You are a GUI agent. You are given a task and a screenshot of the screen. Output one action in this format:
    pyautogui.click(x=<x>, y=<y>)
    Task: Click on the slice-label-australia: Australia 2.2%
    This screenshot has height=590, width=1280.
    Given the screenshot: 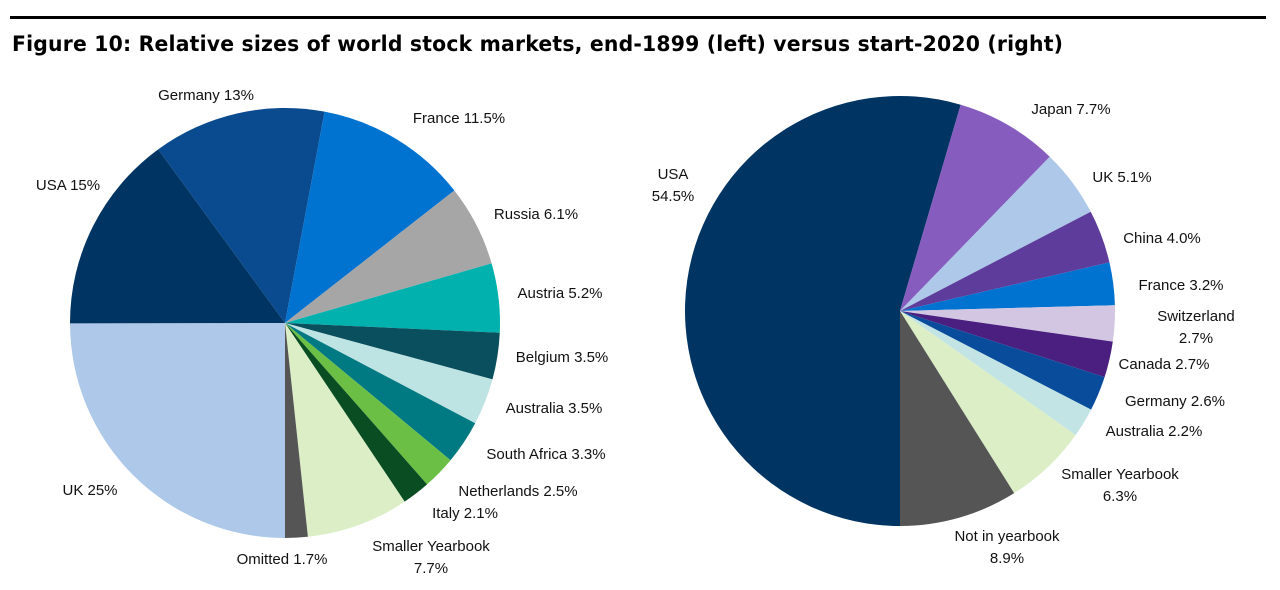 What is the action you would take?
    pyautogui.click(x=1154, y=431)
    